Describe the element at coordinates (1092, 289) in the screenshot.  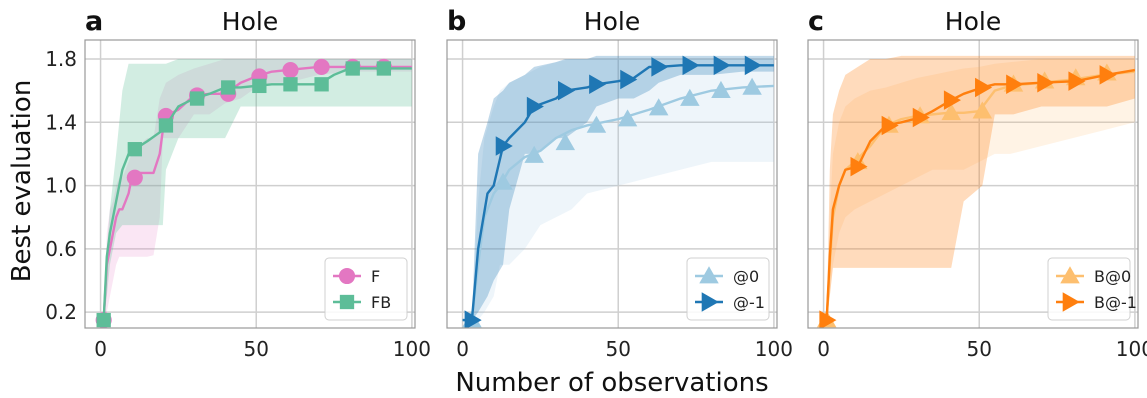
I see `legend: B@0 B@-1` at that location.